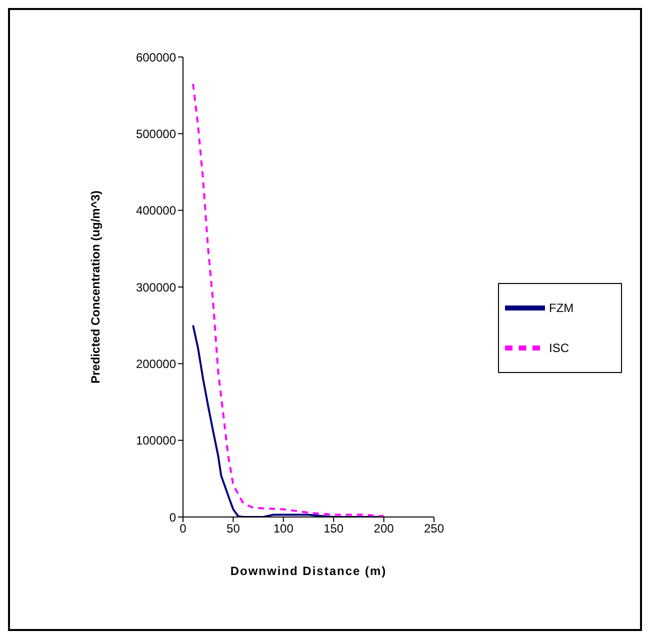 The image size is (650, 639). Describe the element at coordinates (434, 529) in the screenshot. I see `x-tick-label: 250` at that location.